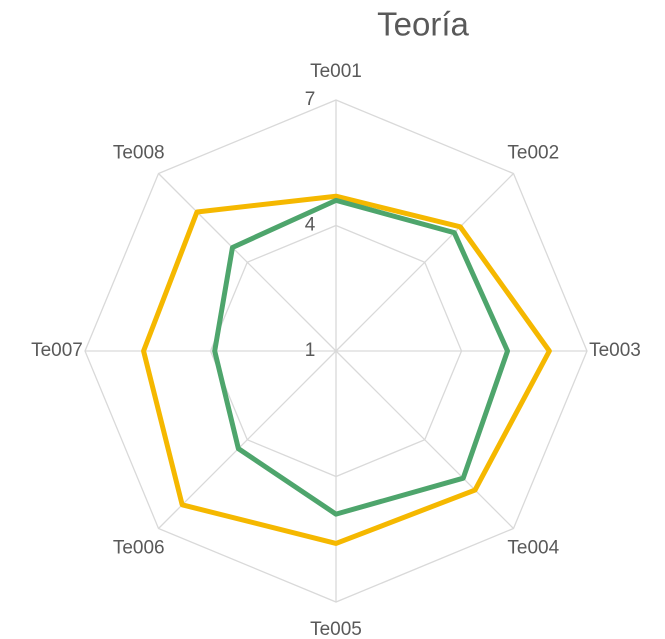 This screenshot has width=665, height=639. Describe the element at coordinates (615, 350) in the screenshot. I see `category-label: Te003` at that location.